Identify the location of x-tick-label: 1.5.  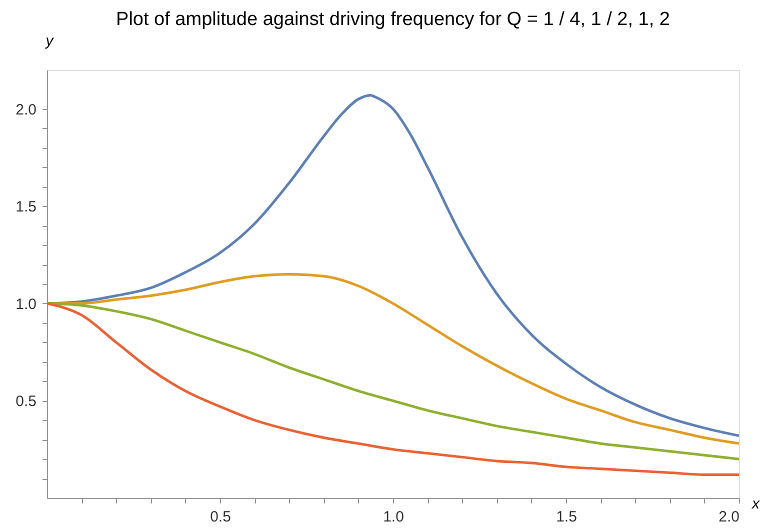
(566, 517).